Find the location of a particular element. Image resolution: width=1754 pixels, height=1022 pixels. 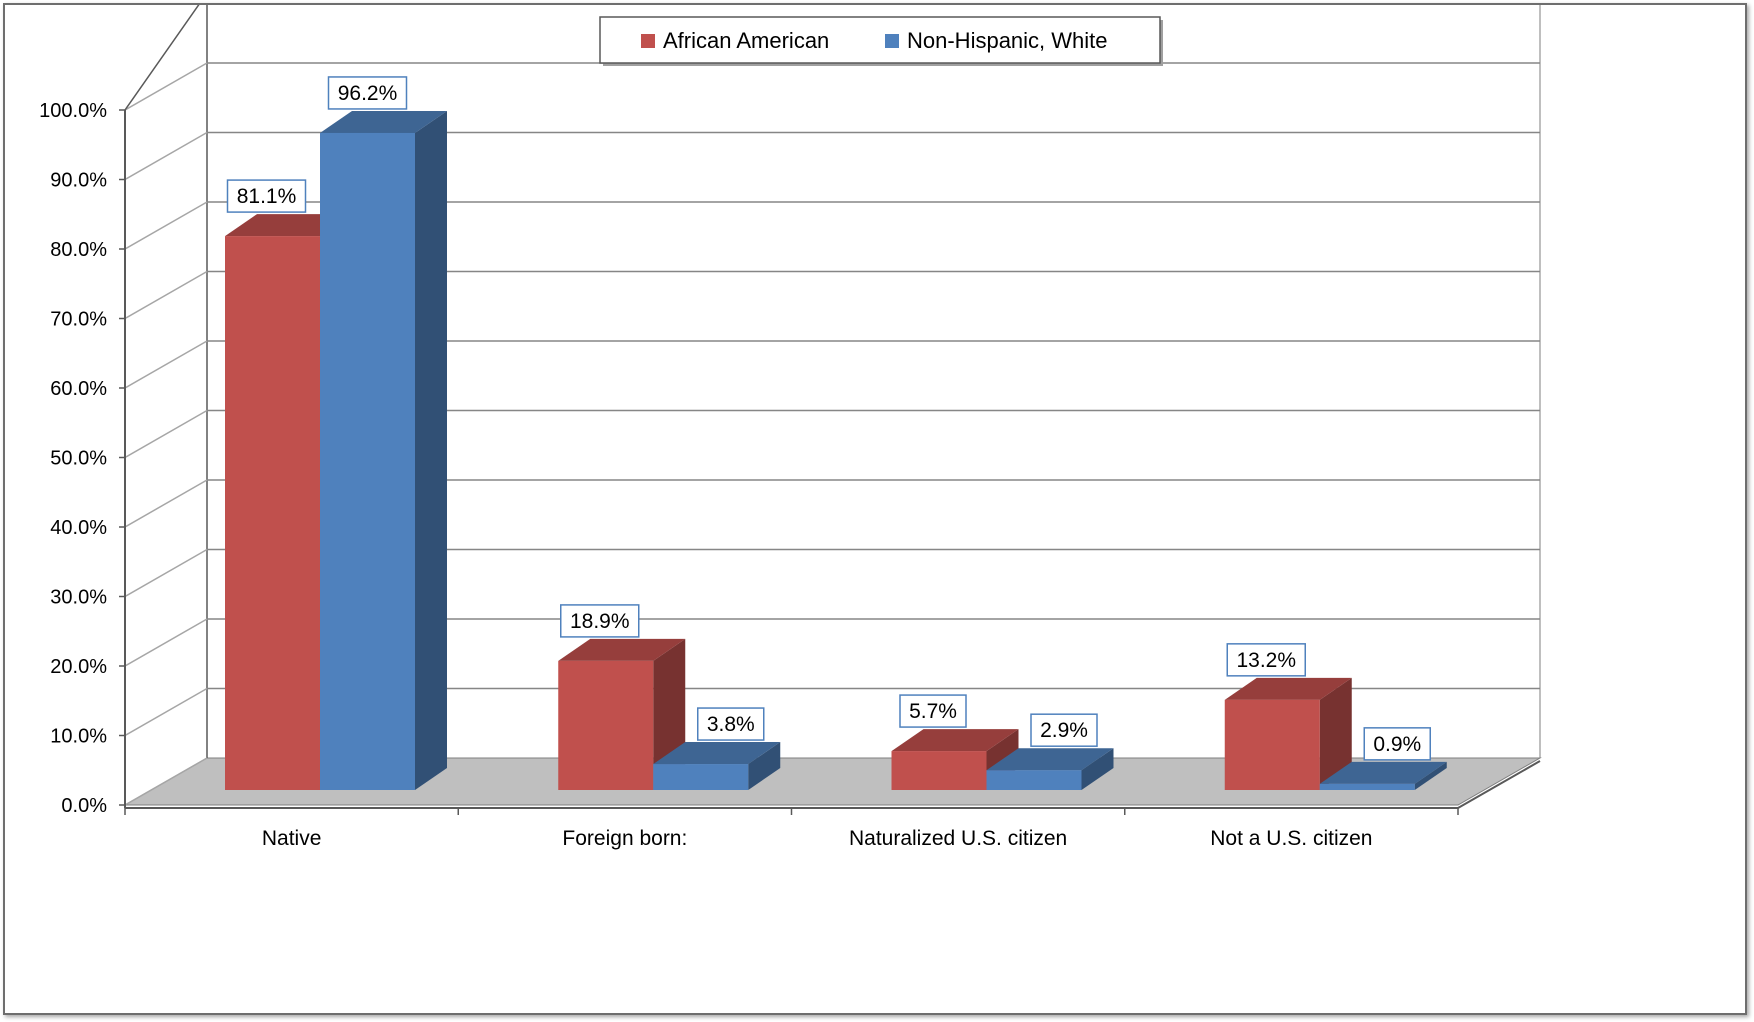

data-label: 2.9% is located at coordinates (1064, 730).